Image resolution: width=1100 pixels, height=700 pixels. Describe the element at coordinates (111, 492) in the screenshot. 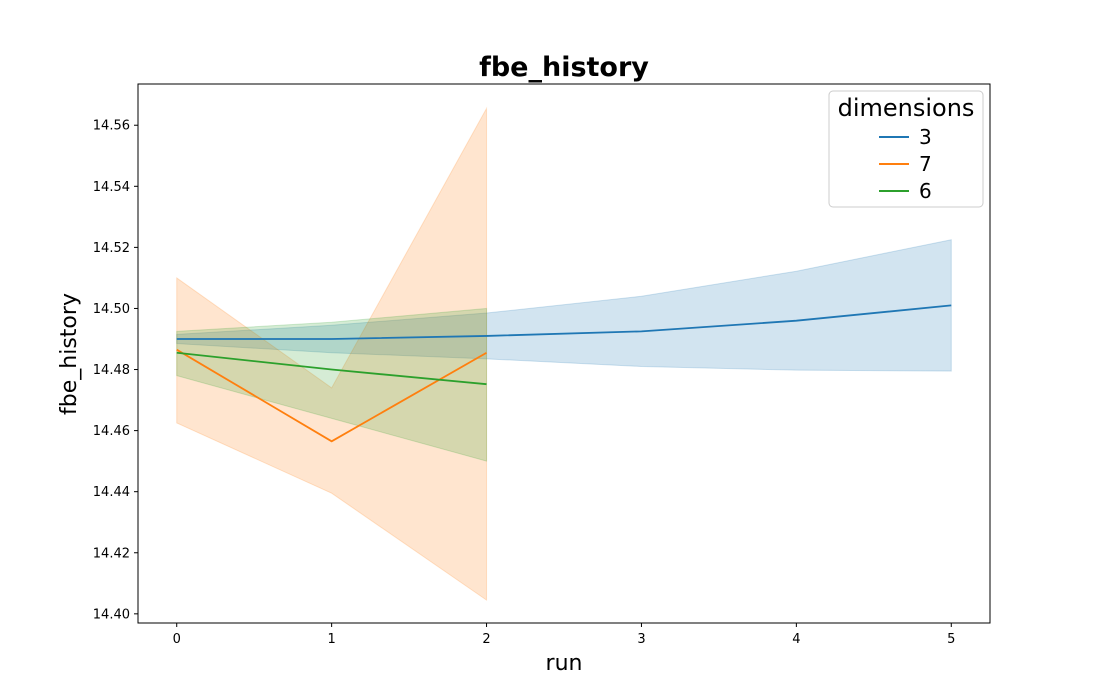

I see `y-tick-label: 14.44` at that location.